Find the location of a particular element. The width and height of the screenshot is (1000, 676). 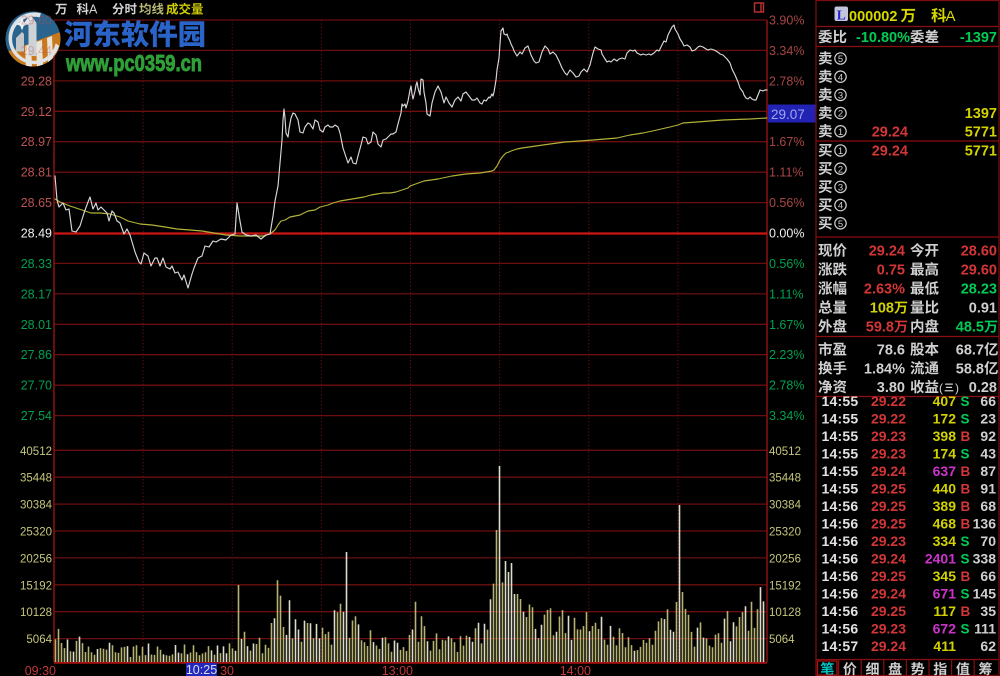

svg-text: www.pc0359.cn is located at coordinates (133, 63).